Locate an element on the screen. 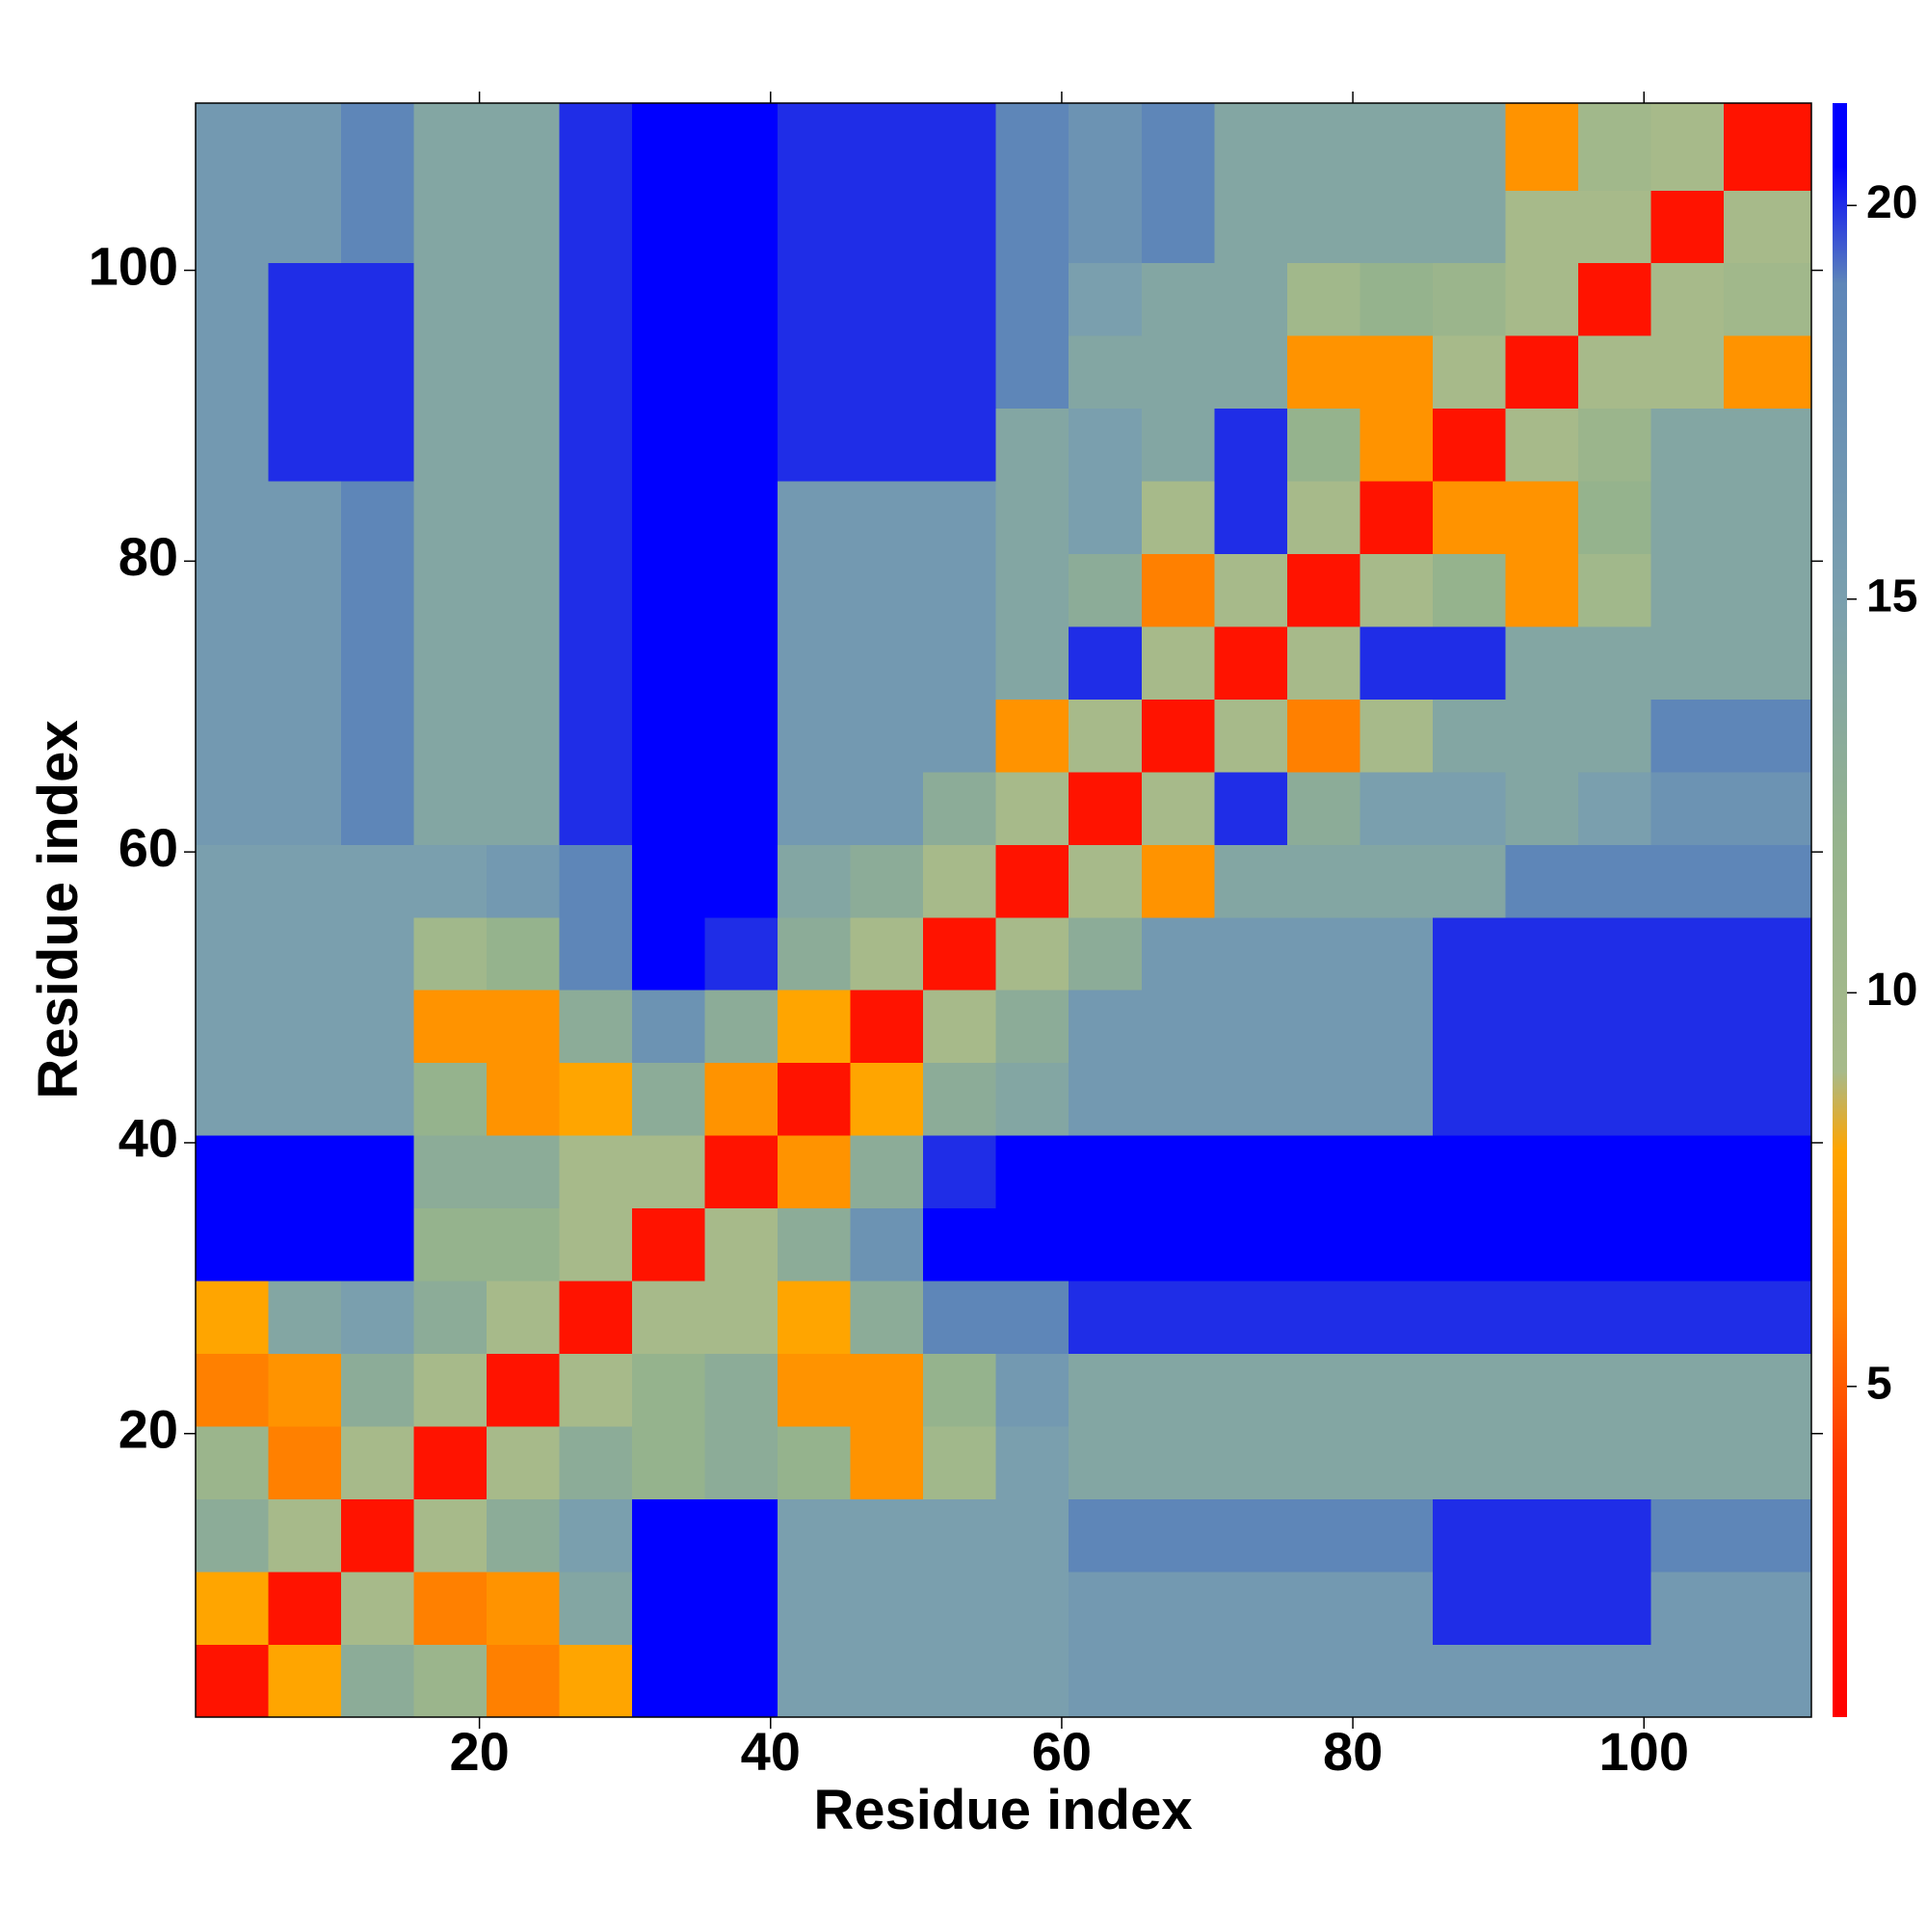 The width and height of the screenshot is (1927, 1932). x-tick-label: 60 is located at coordinates (1062, 1751).